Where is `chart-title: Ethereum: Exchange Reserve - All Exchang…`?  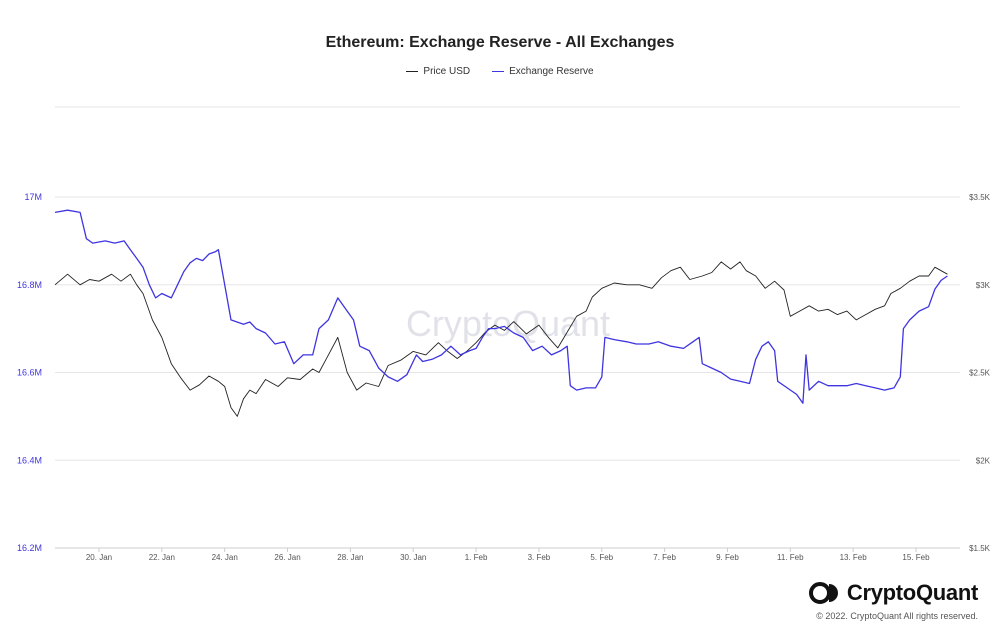 chart-title: Ethereum: Exchange Reserve - All Exchang… is located at coordinates (500, 42).